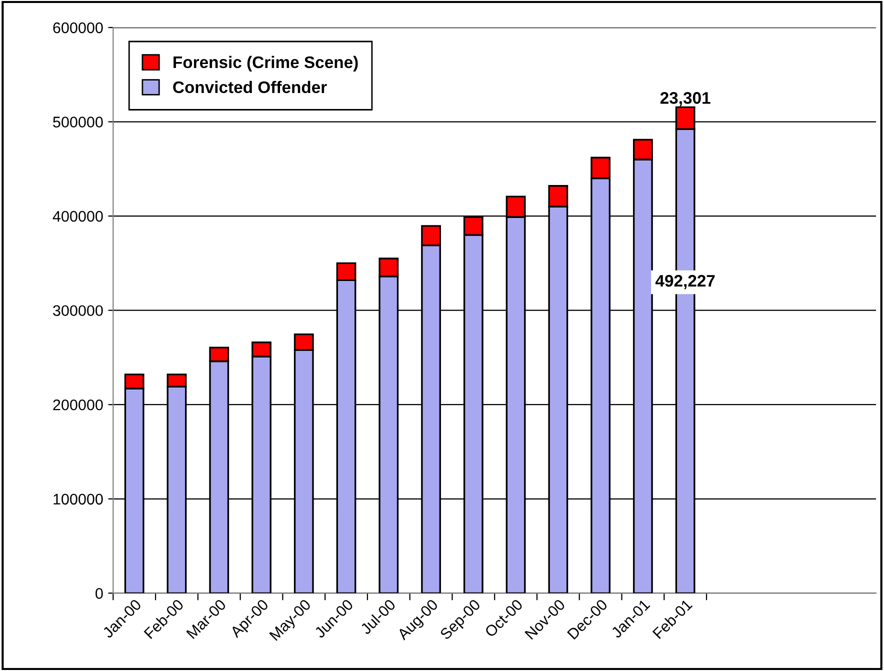 The height and width of the screenshot is (671, 884). Describe the element at coordinates (78, 28) in the screenshot. I see `y-tick-label: 600000` at that location.